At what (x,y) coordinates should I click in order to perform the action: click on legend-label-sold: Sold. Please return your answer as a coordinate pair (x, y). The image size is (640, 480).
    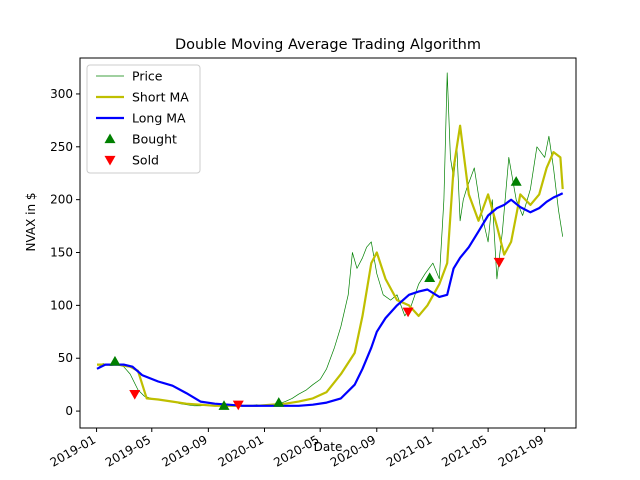
    Looking at the image, I should click on (145, 160).